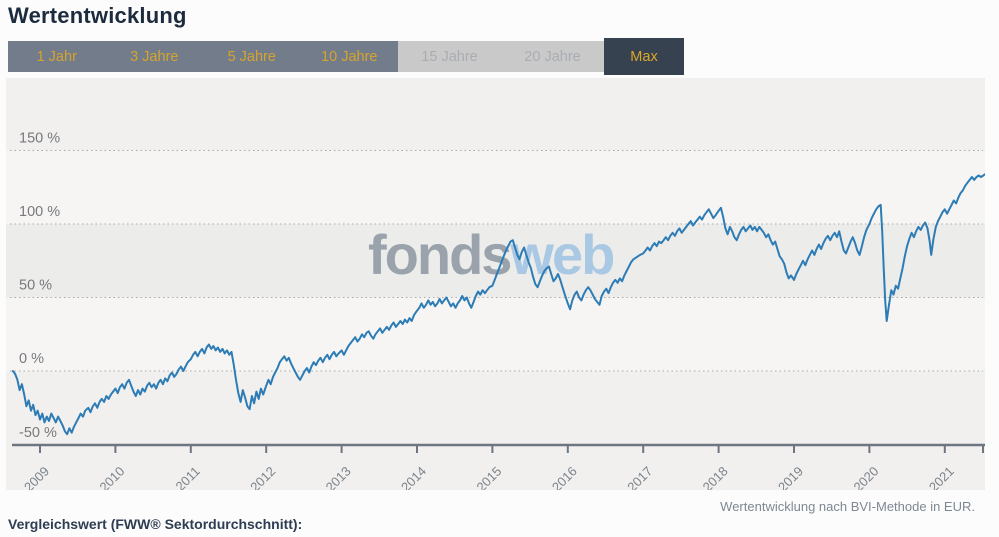  I want to click on svg-text: 100 %, so click(39, 212).